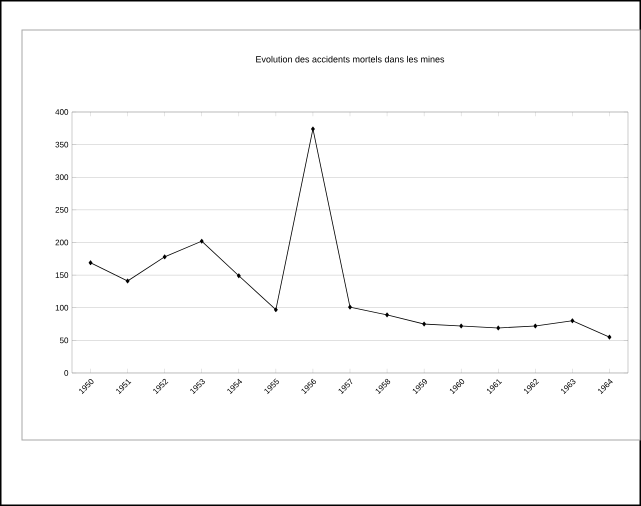 The height and width of the screenshot is (506, 641). What do you see at coordinates (61, 177) in the screenshot?
I see `y-tick-label: 300` at bounding box center [61, 177].